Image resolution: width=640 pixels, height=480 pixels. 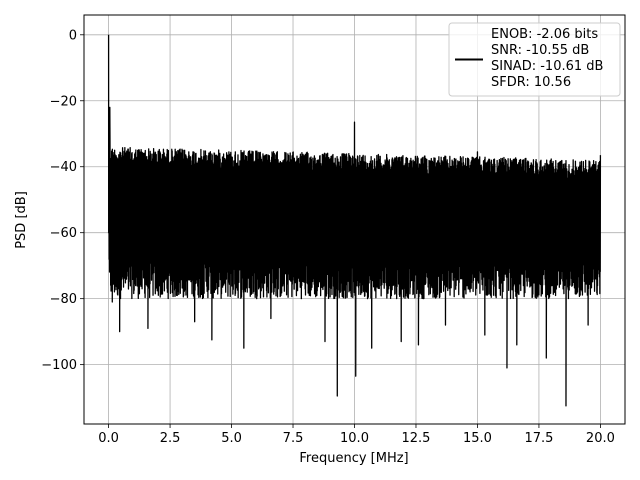 What do you see at coordinates (531, 82) in the screenshot?
I see `legend-line-sfdr: SFDR: 10.56` at bounding box center [531, 82].